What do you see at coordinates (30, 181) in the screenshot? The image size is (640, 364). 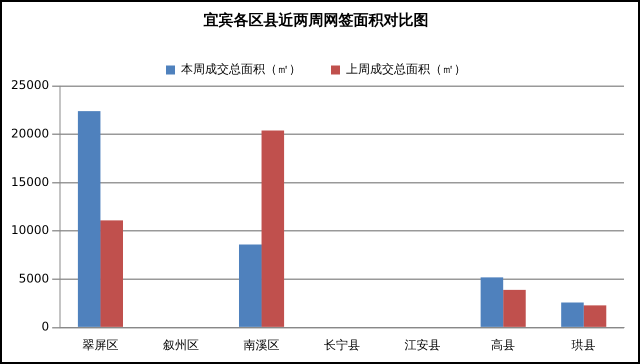 I see `y-tick-label: 15000` at bounding box center [30, 181].